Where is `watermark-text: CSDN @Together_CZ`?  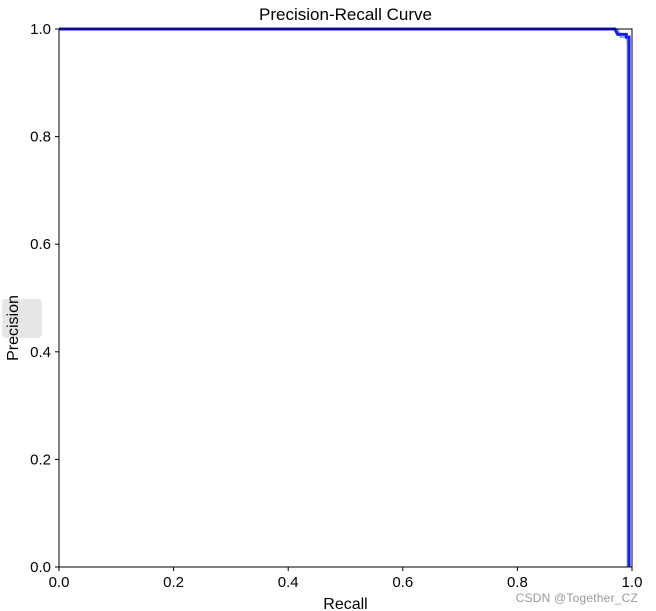 watermark-text: CSDN @Together_CZ is located at coordinates (576, 598).